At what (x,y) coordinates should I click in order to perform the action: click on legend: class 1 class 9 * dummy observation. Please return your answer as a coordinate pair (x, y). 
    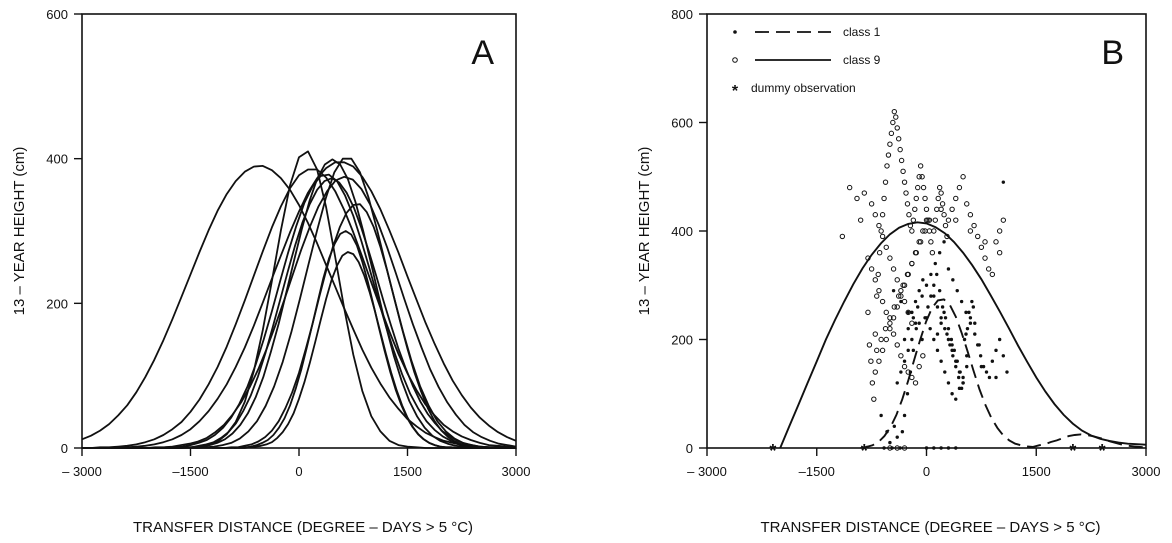
    Looking at the image, I should click on (806, 62).